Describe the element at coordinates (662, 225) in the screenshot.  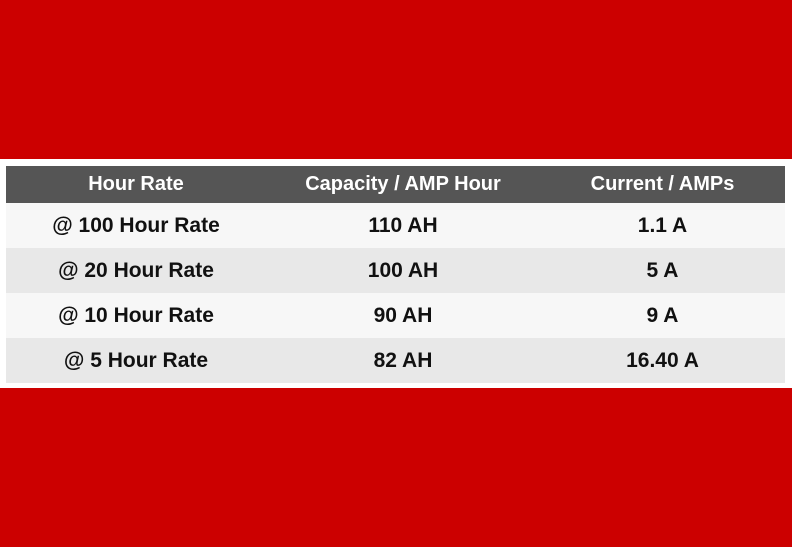
I see `cell-current: 1.1 A` at that location.